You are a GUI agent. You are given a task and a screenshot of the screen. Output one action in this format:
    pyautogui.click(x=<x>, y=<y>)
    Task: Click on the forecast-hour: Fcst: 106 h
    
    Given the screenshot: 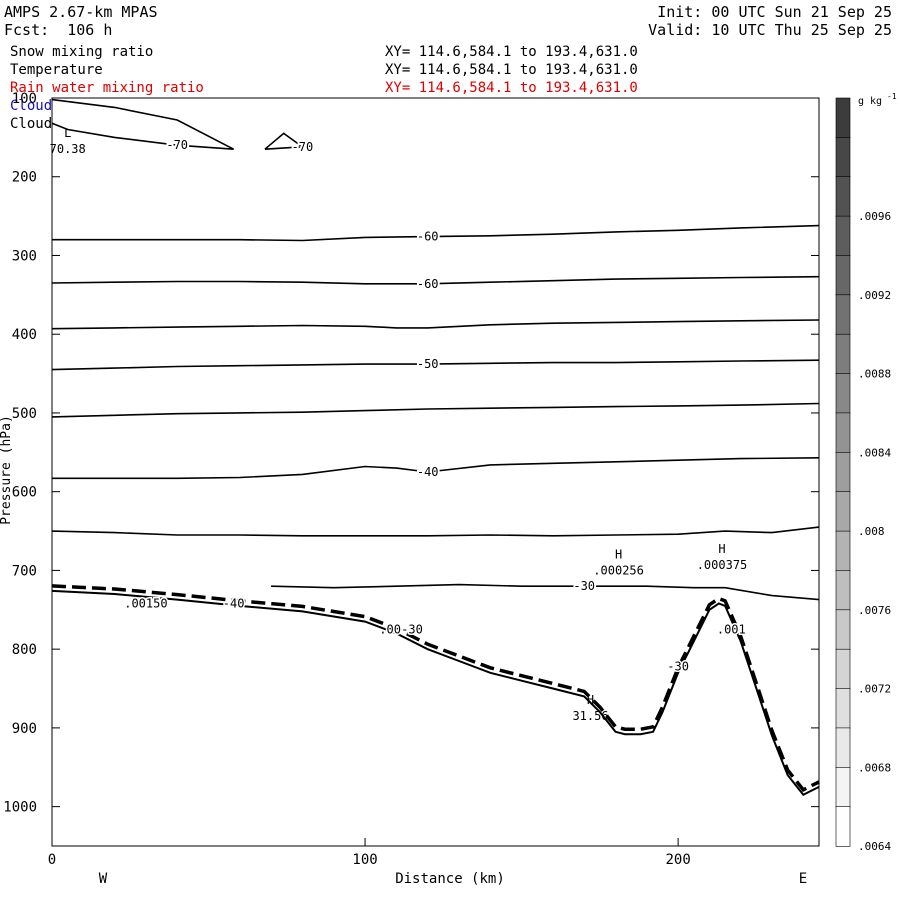 What is the action you would take?
    pyautogui.click(x=58, y=30)
    